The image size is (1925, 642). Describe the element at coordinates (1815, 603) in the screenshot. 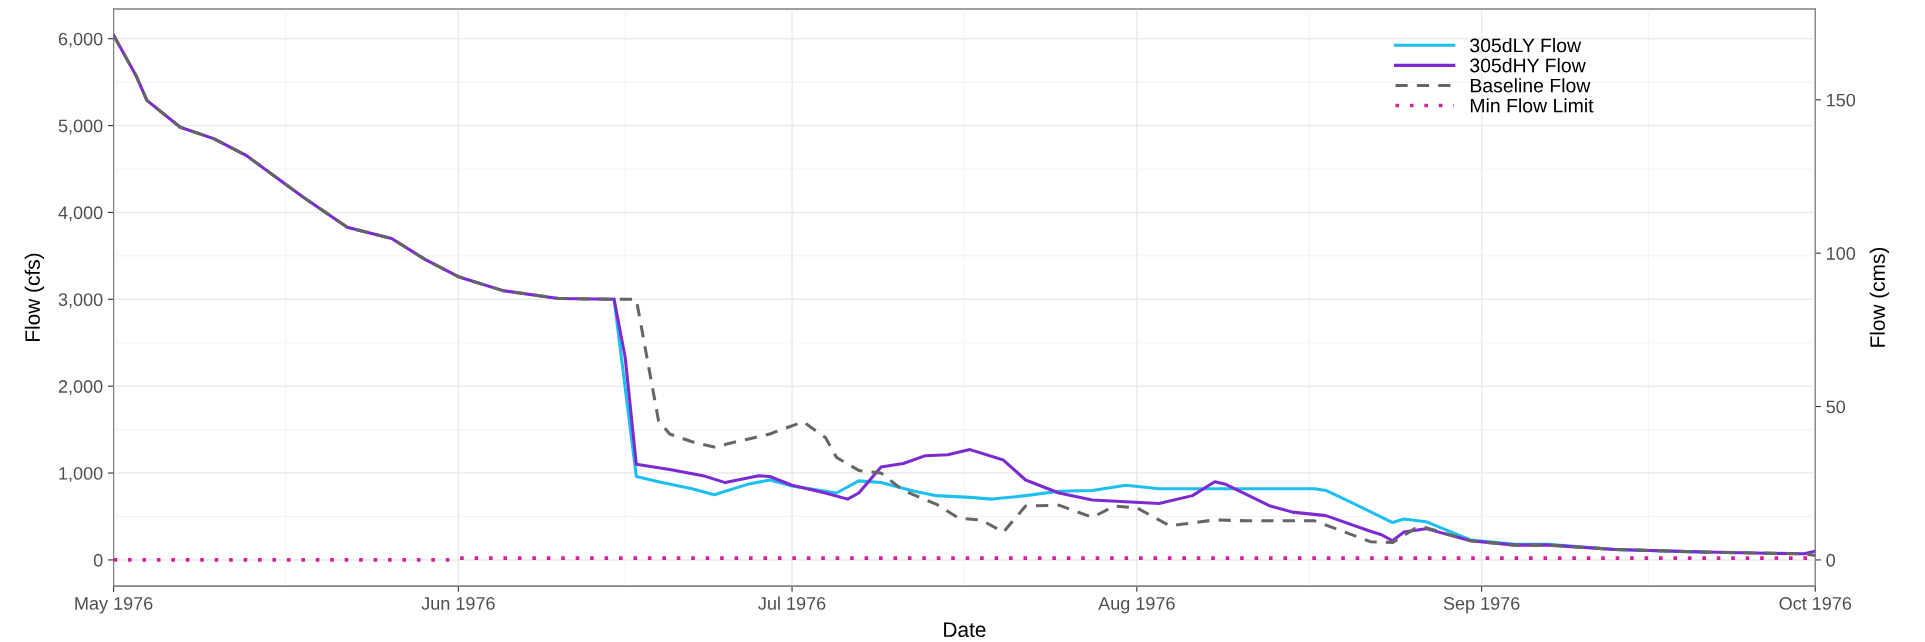

I see `x-tick-label: Oct 1976` at that location.